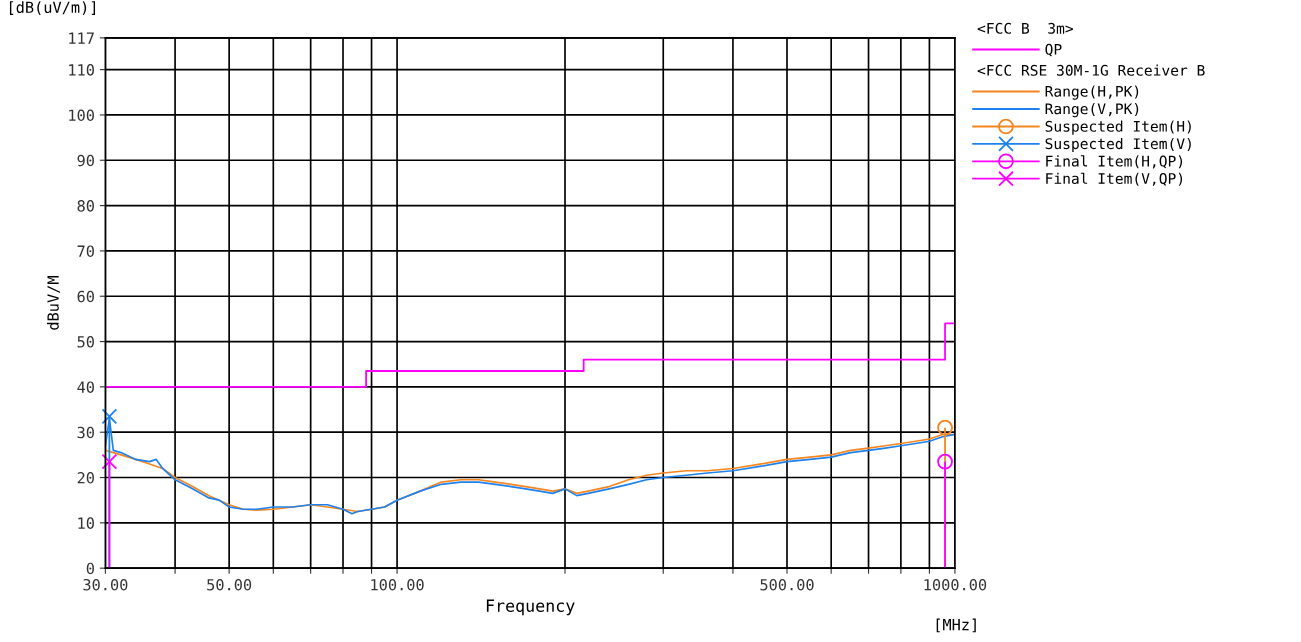  Describe the element at coordinates (90, 568) in the screenshot. I see `y-tick-label: 0` at that location.